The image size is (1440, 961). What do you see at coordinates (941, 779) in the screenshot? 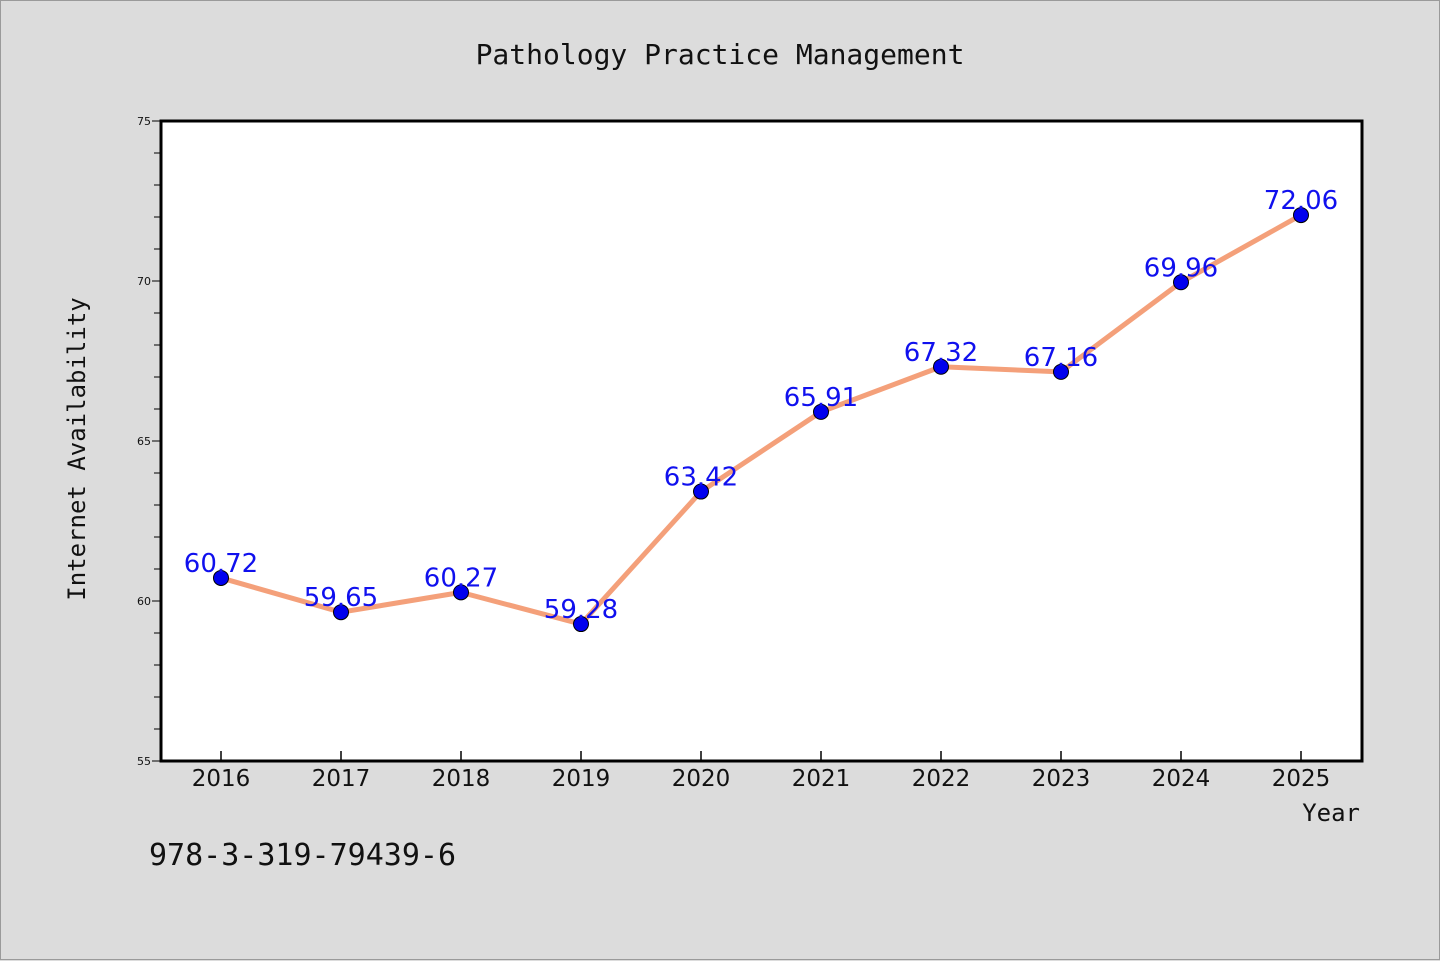
I see `x-tick-label: 2022` at bounding box center [941, 779].